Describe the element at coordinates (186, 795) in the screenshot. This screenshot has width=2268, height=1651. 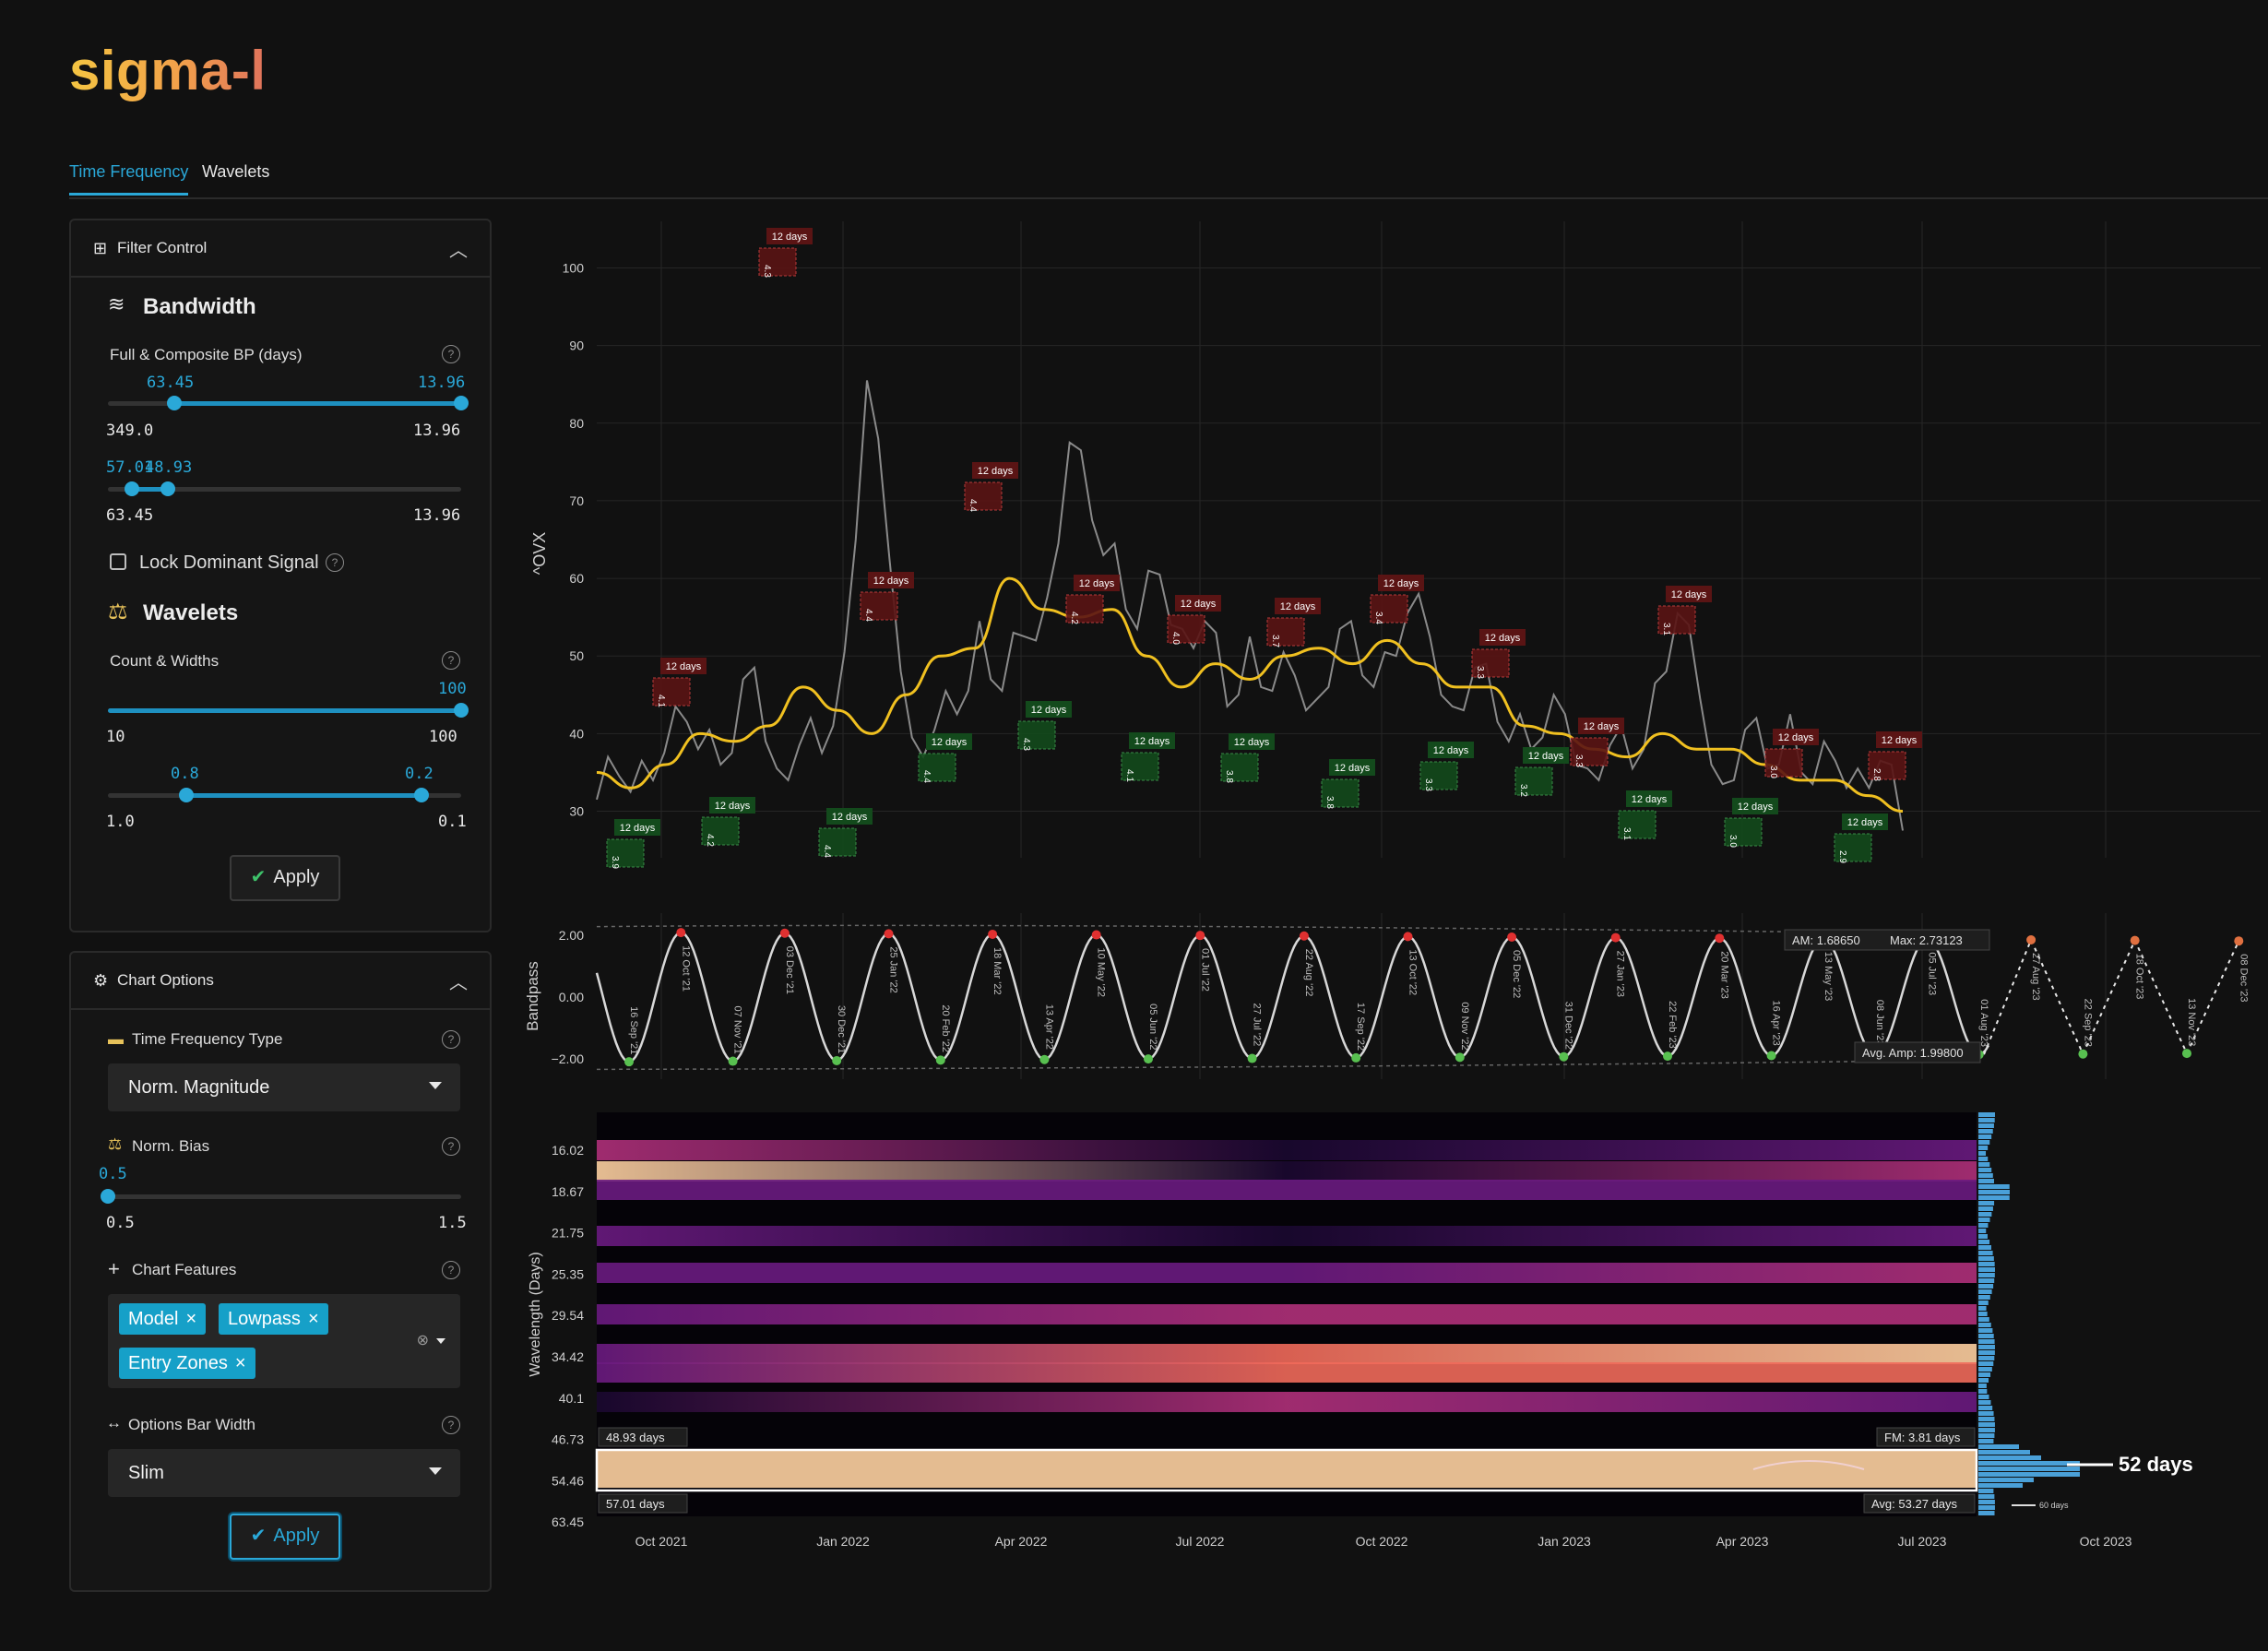
I see `wv-slider2-low-handle` at that location.